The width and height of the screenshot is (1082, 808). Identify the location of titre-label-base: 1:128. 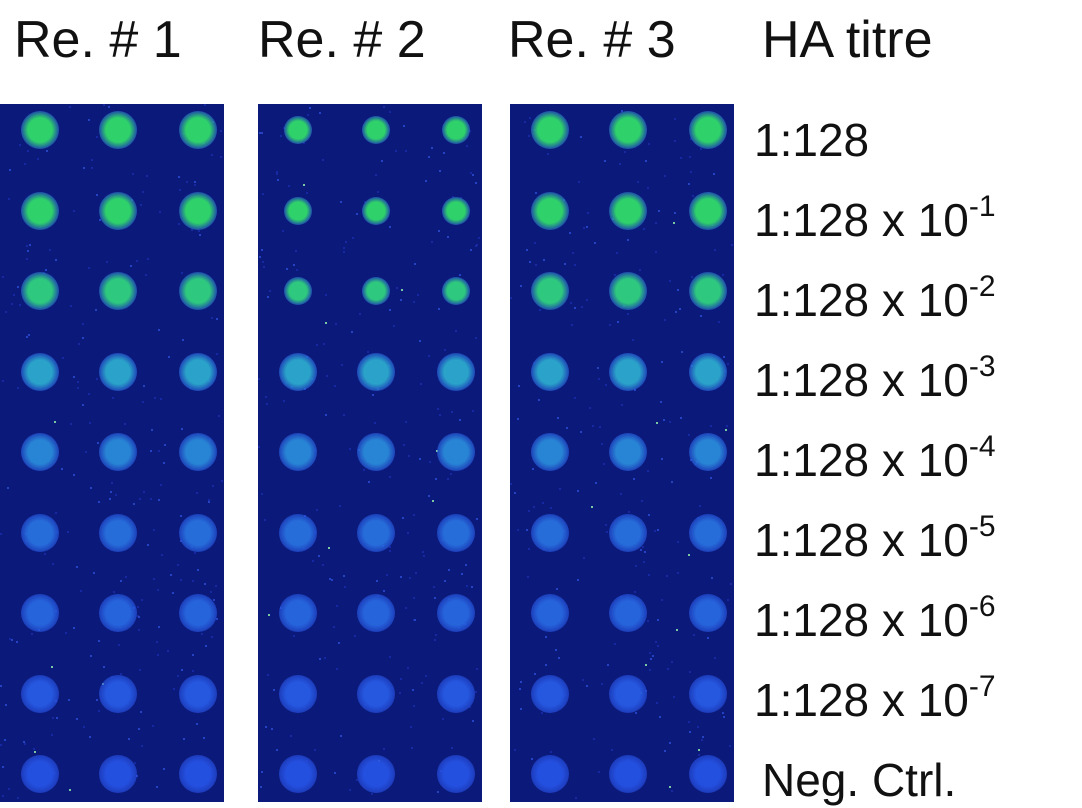
(812, 140).